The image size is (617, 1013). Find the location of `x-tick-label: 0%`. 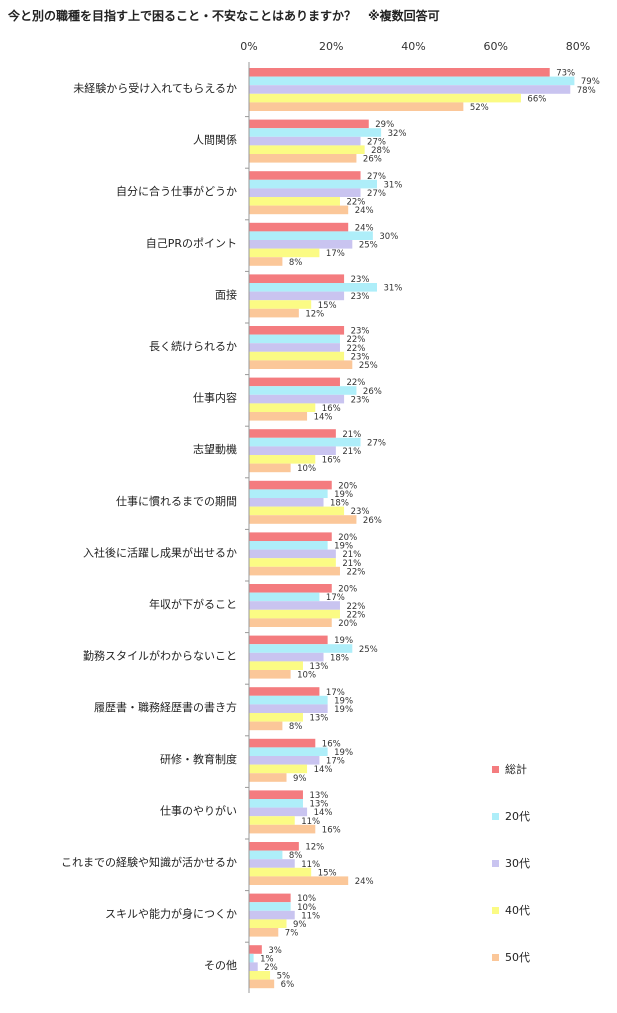

x-tick-label: 0% is located at coordinates (248, 46).